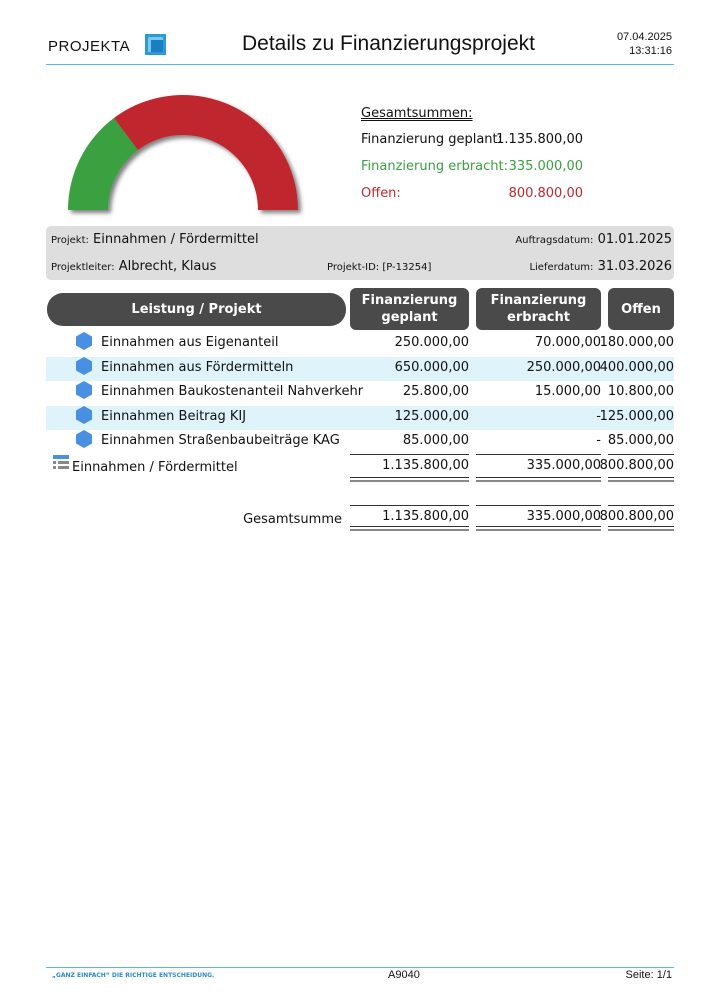 This screenshot has height=1006, width=704. I want to click on delivery-field: Lieferdatum: 31.03.2026, so click(600, 266).